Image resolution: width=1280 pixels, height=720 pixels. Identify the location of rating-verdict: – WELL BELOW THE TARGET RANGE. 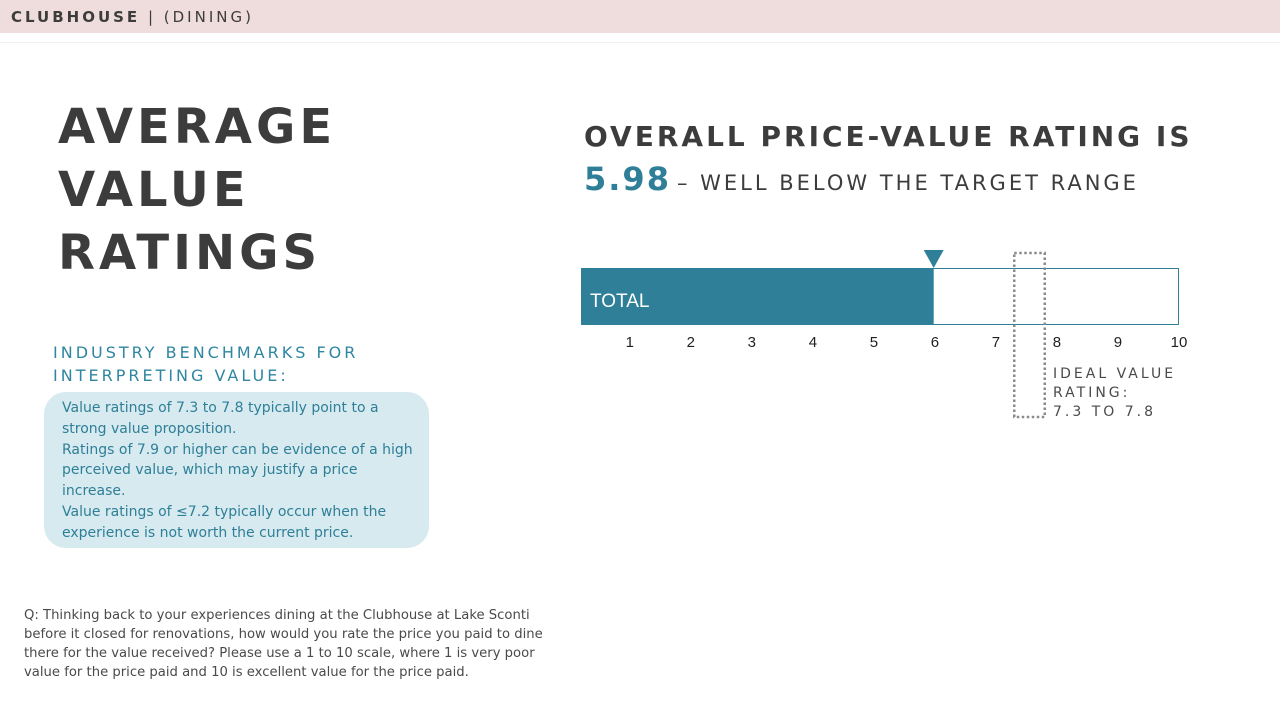
(907, 183).